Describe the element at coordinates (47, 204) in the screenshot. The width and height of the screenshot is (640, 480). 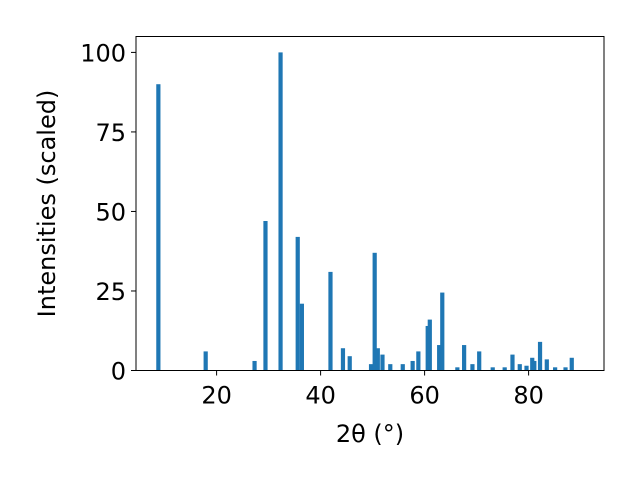
I see `y-axis-label: Intensities (scaled)` at that location.